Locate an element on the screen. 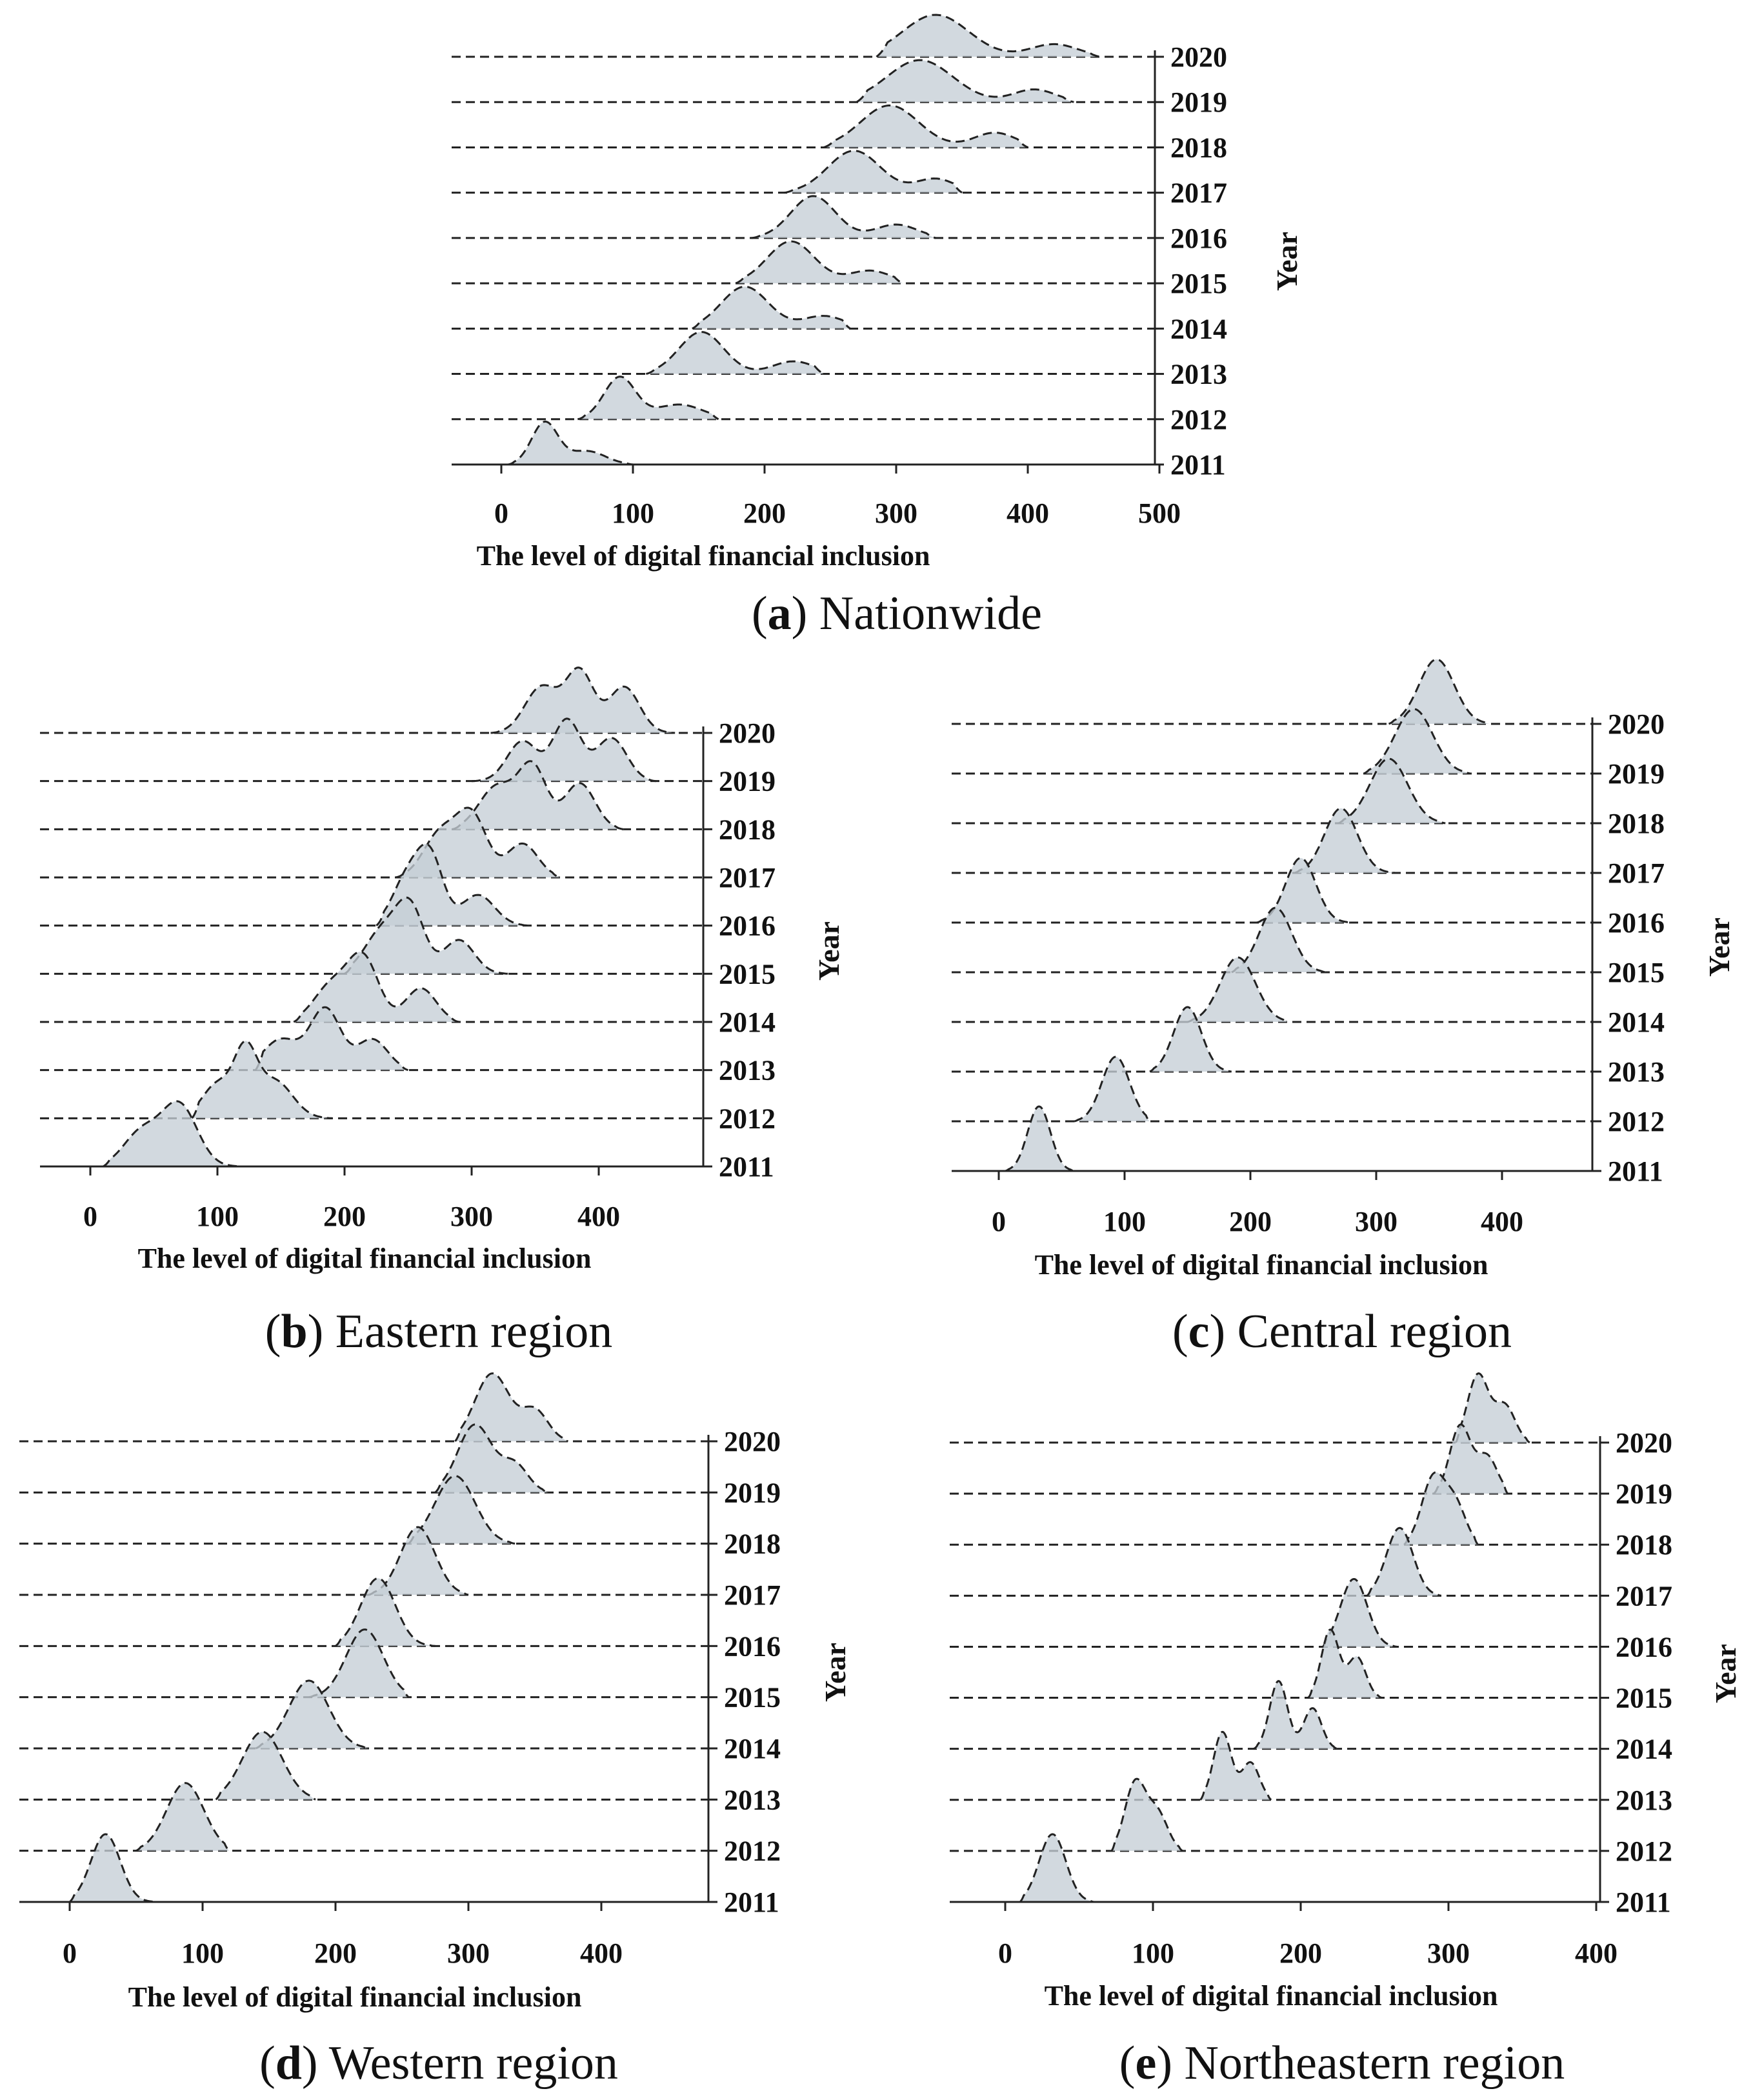 The width and height of the screenshot is (1753, 2100). ridge-line-c-2011 is located at coordinates (1040, 1138).